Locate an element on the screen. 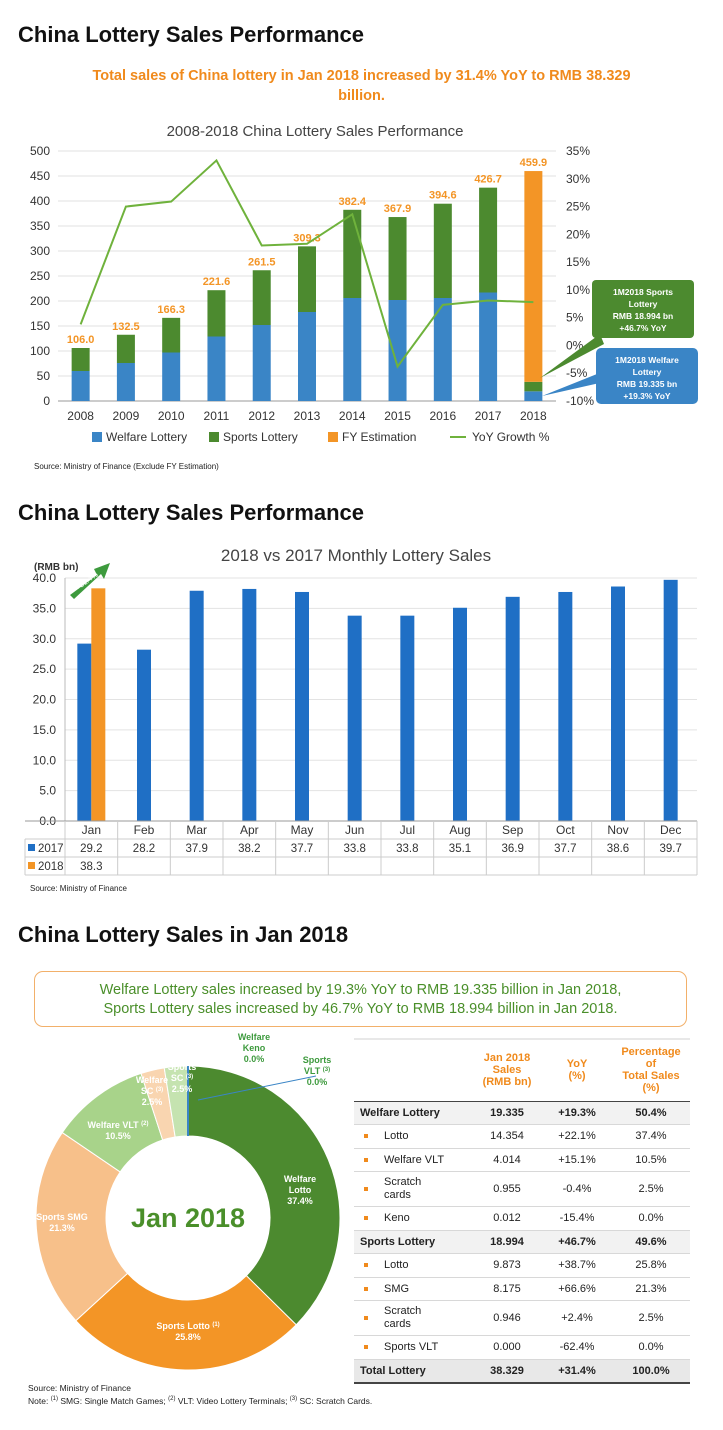 This screenshot has width=723, height=1430. slice-label: Lotto is located at coordinates (300, 1190).